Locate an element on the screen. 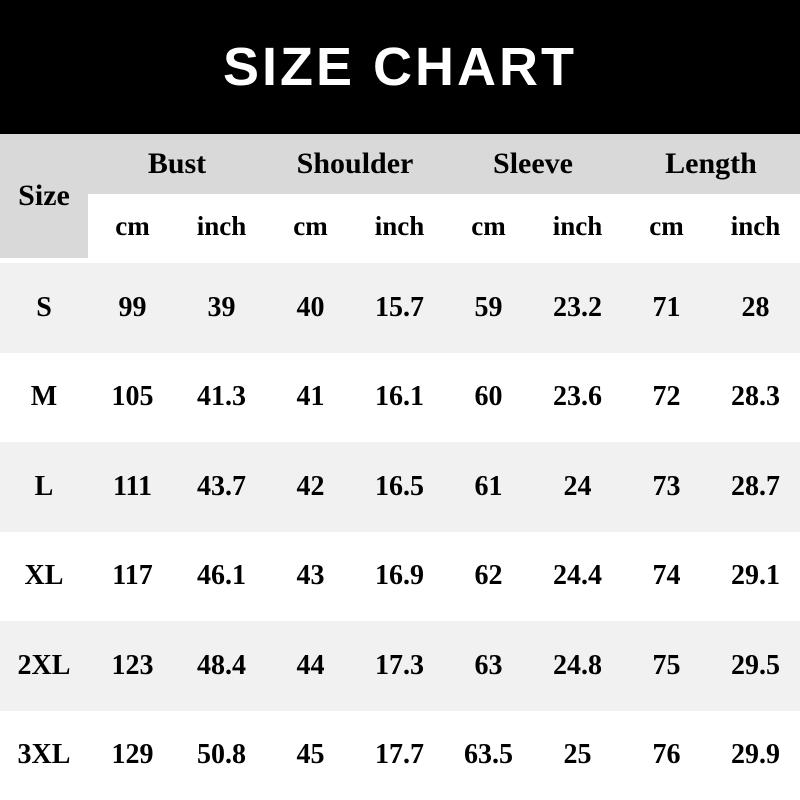 This screenshot has width=800, height=800. table-cell: 16.5 is located at coordinates (399, 486).